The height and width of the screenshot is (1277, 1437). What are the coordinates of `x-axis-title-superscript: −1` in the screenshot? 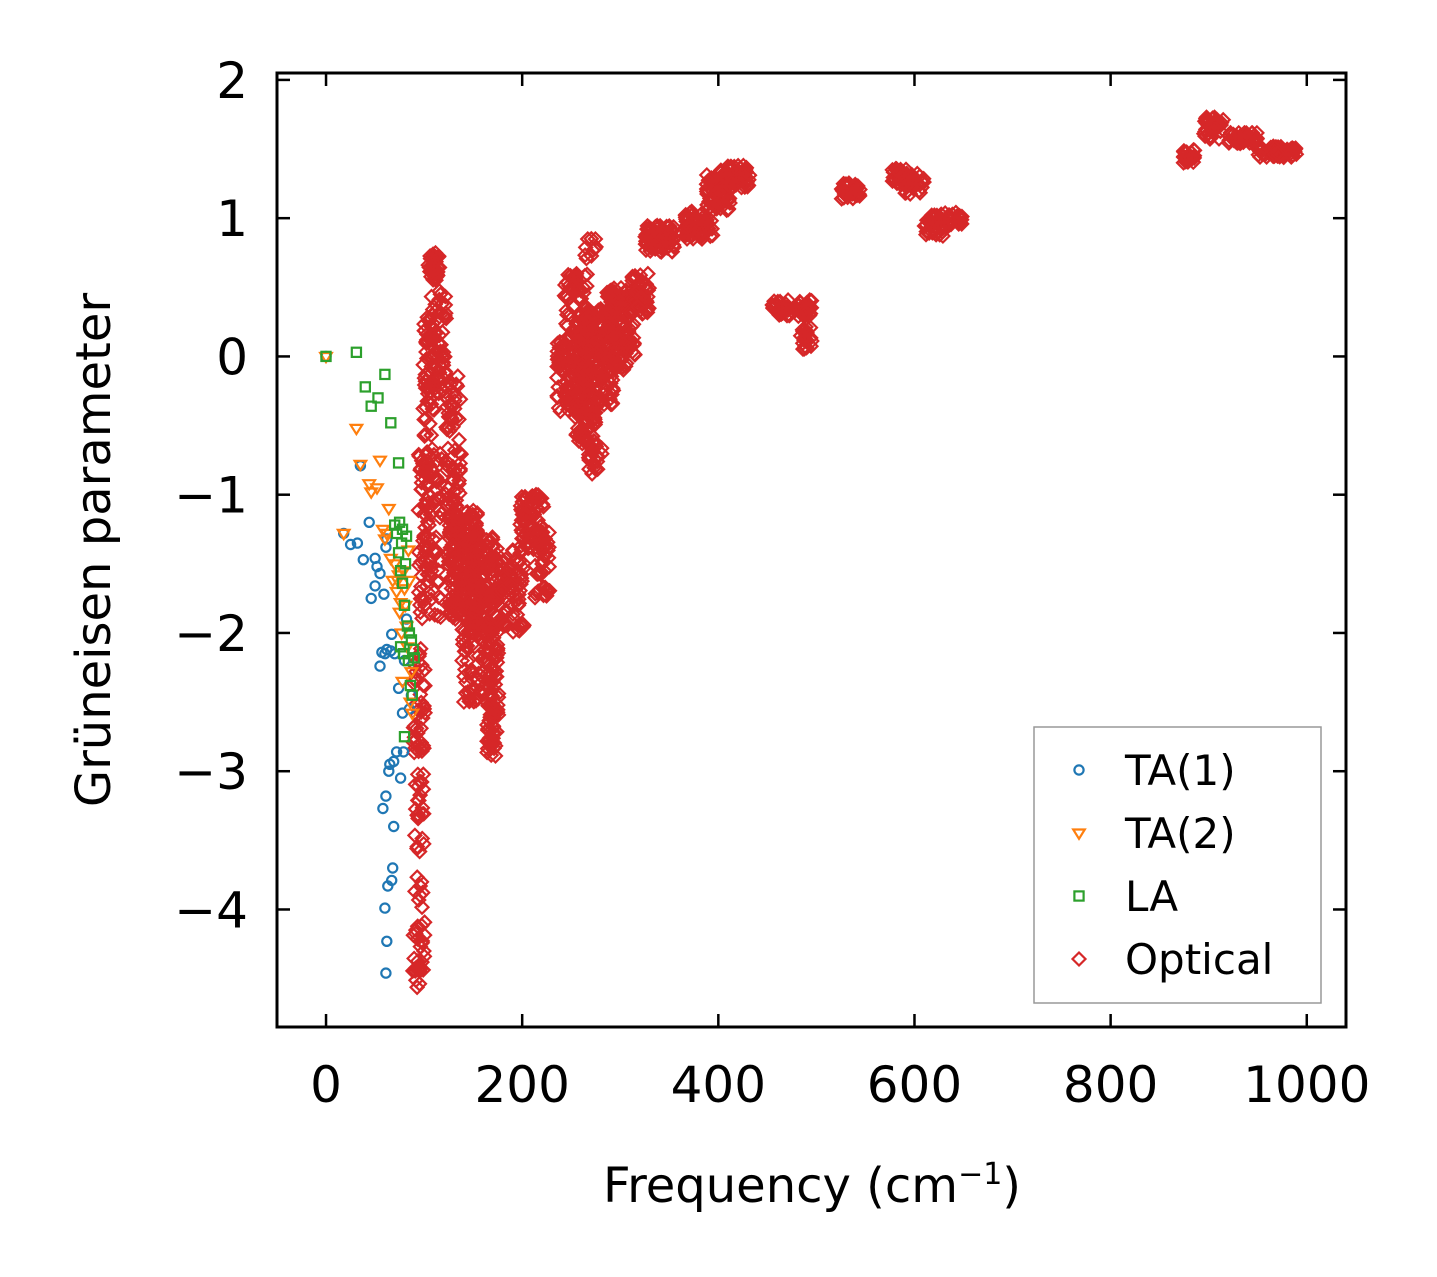 It's located at (980, 1174).